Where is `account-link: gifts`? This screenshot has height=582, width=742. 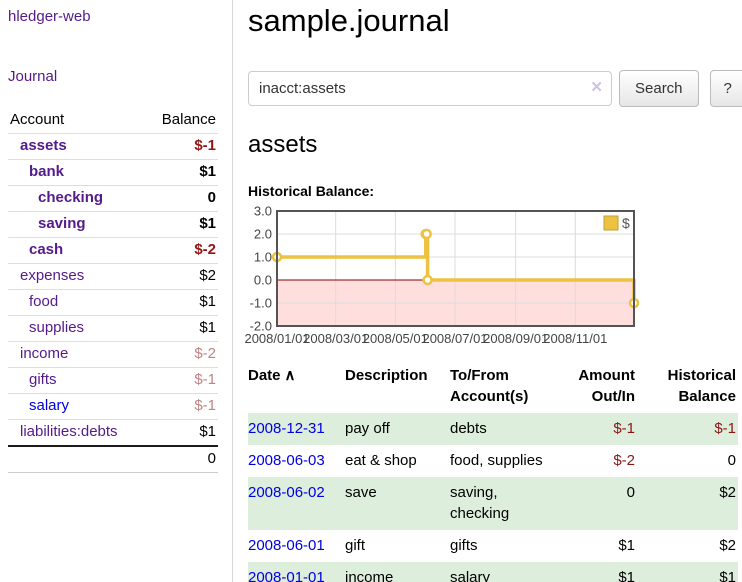
account-link: gifts is located at coordinates (43, 379).